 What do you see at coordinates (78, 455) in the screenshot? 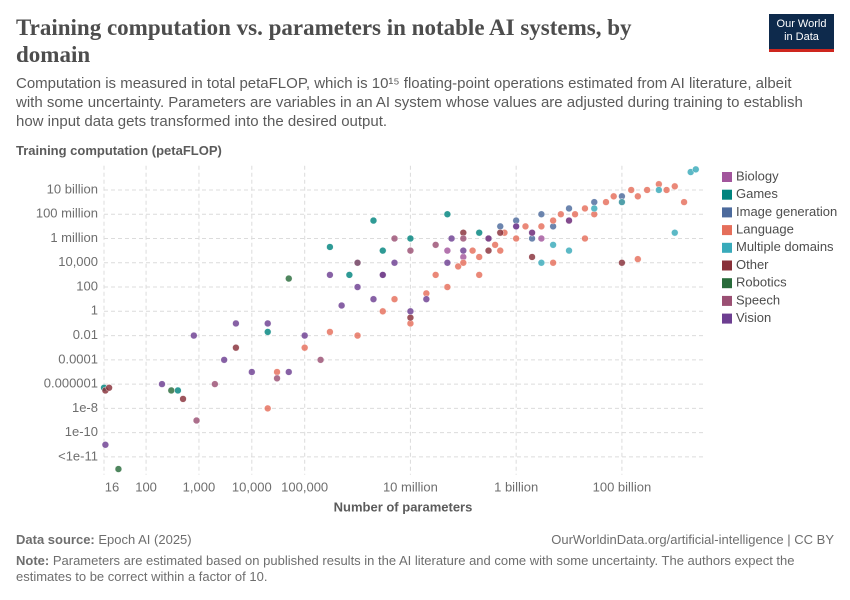
I see `y-tick-label: <1e-11` at bounding box center [78, 455].